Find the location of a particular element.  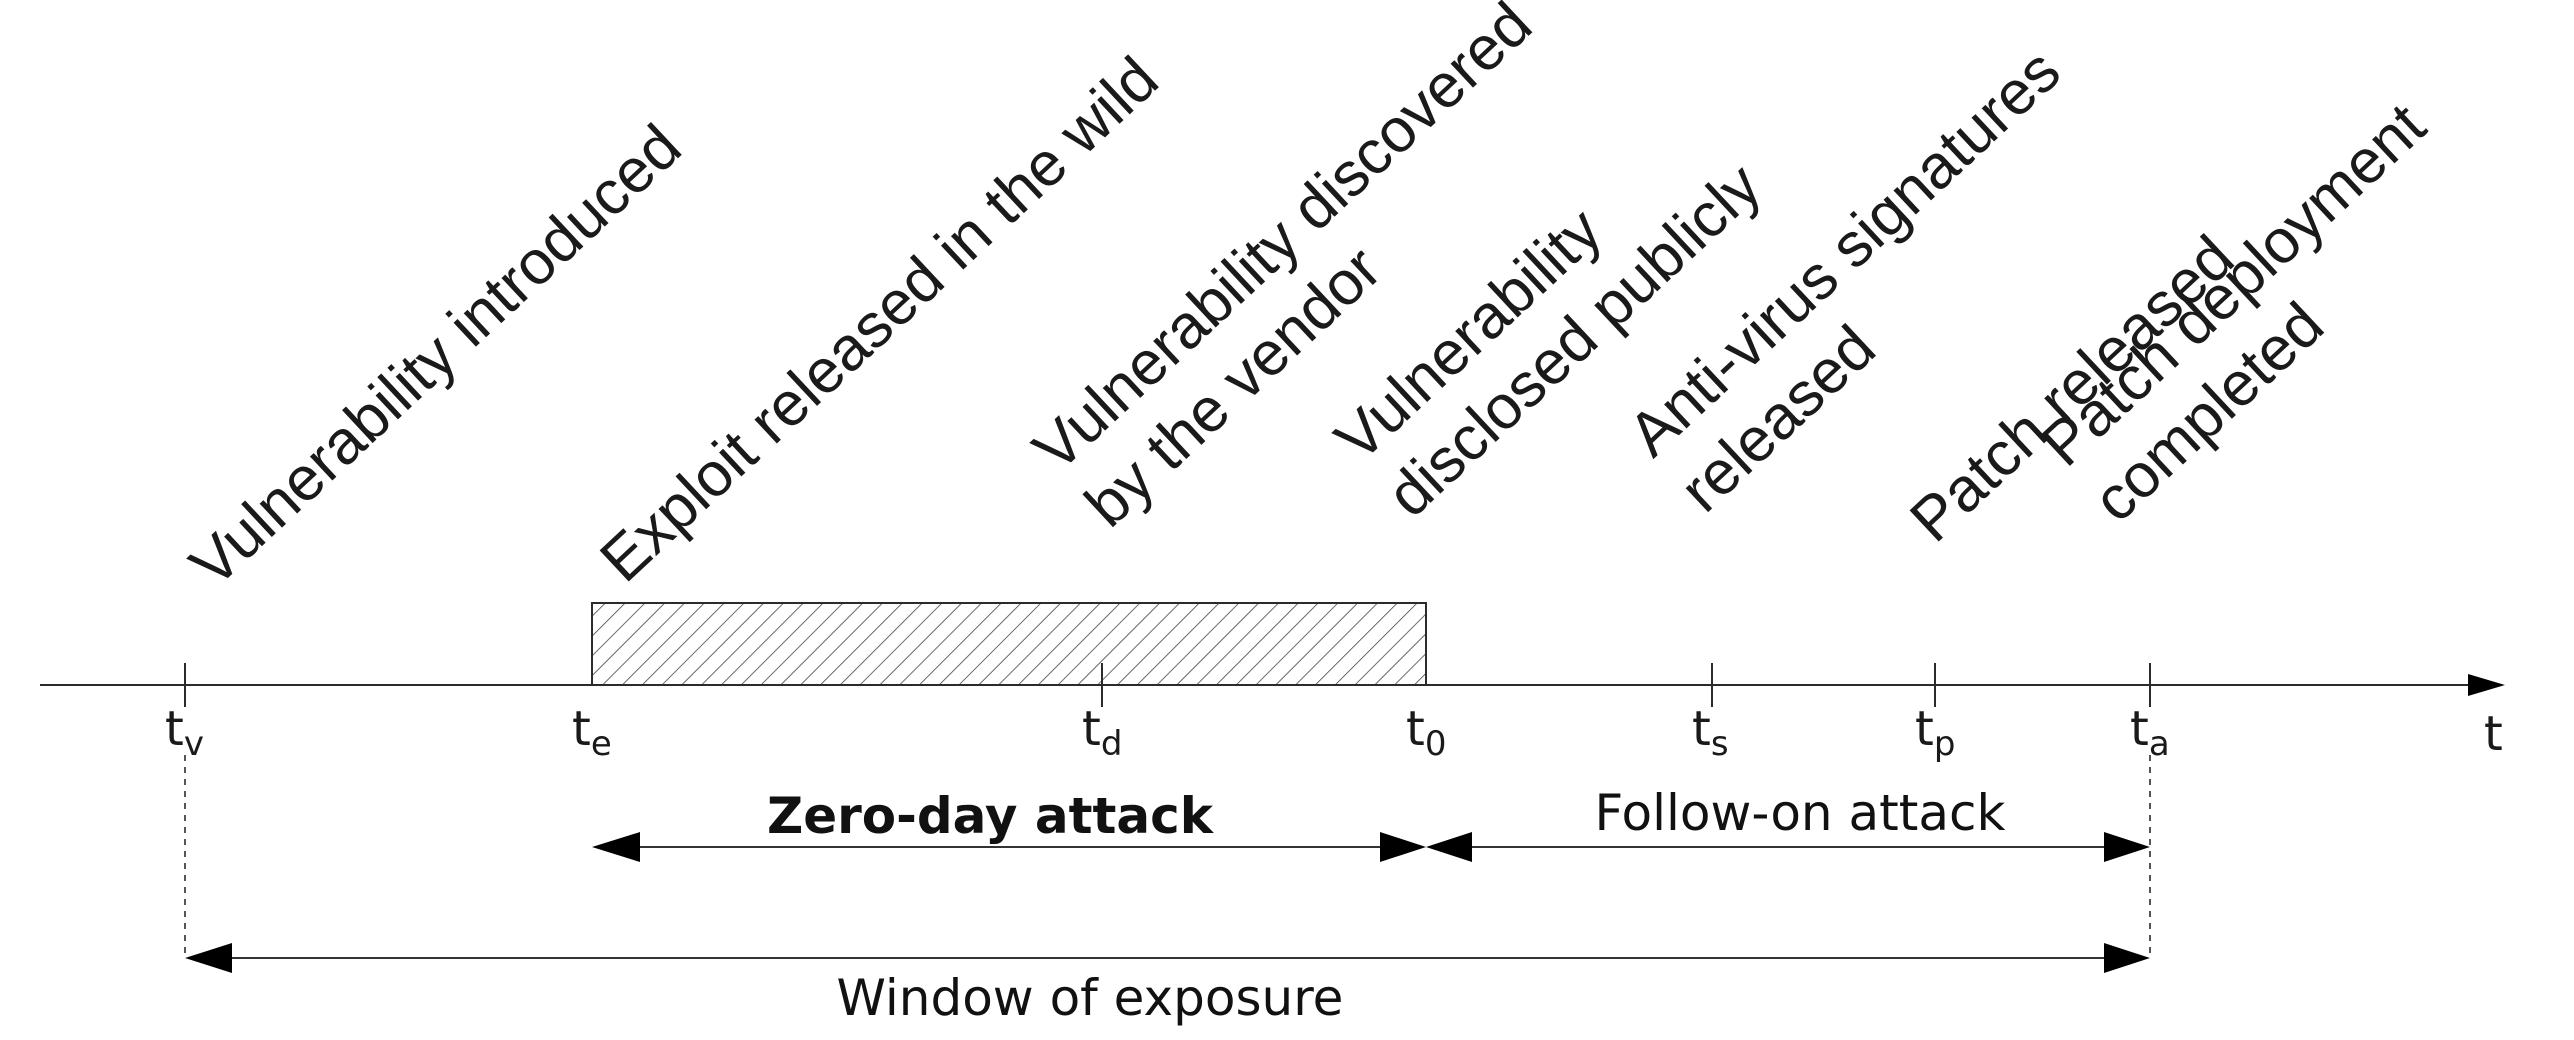

zero-day-left-arrowhead is located at coordinates (616, 847).